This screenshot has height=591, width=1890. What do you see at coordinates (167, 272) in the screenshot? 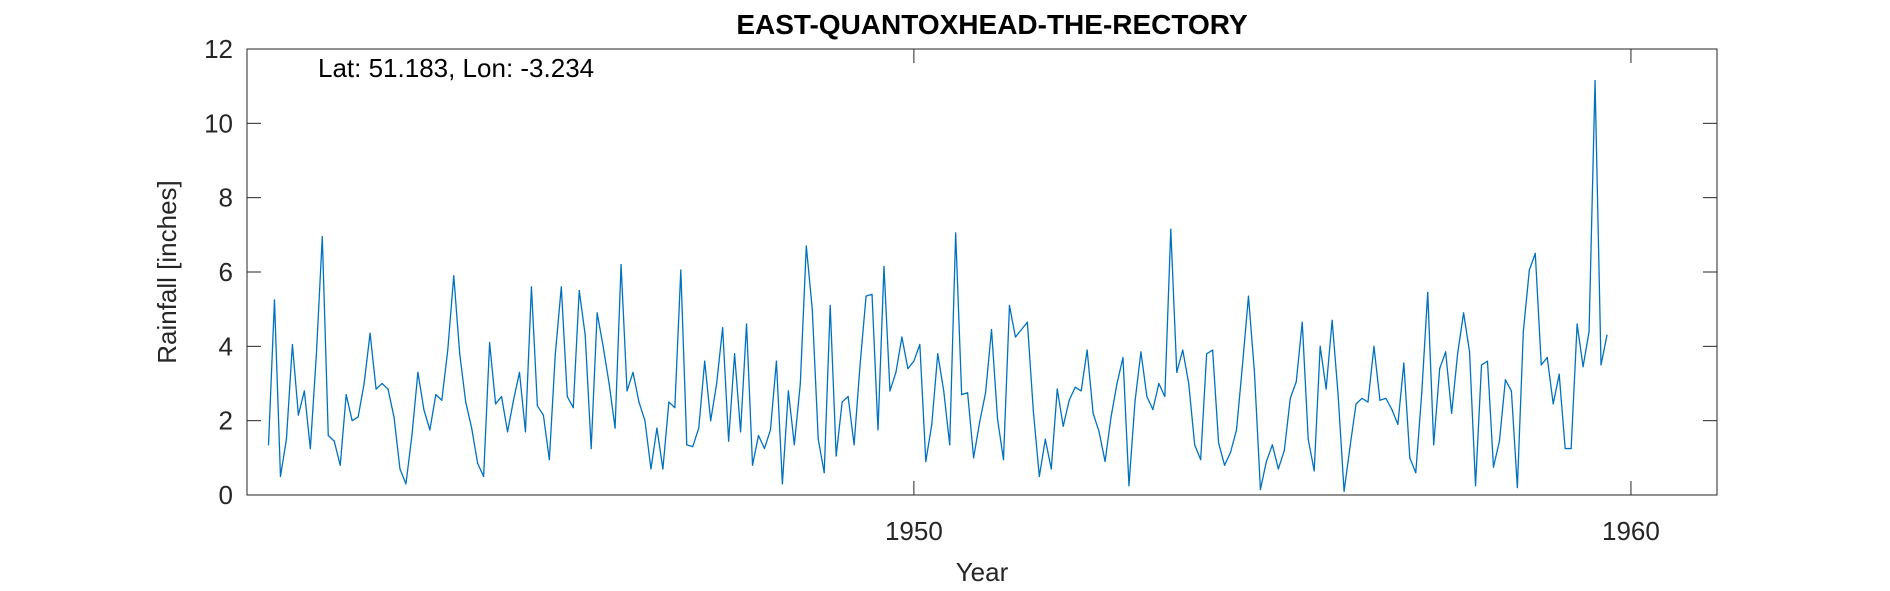
I see `y-axis-label: Rainfall [inches]` at bounding box center [167, 272].